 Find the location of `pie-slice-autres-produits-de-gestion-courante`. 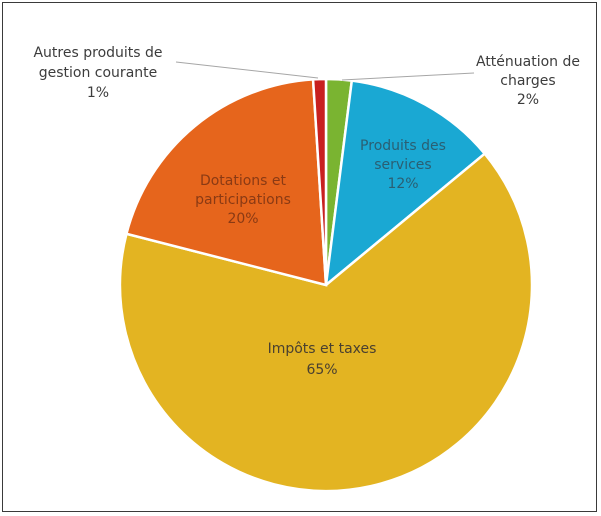

pie-slice-autres-produits-de-gestion-courante is located at coordinates (319, 181).